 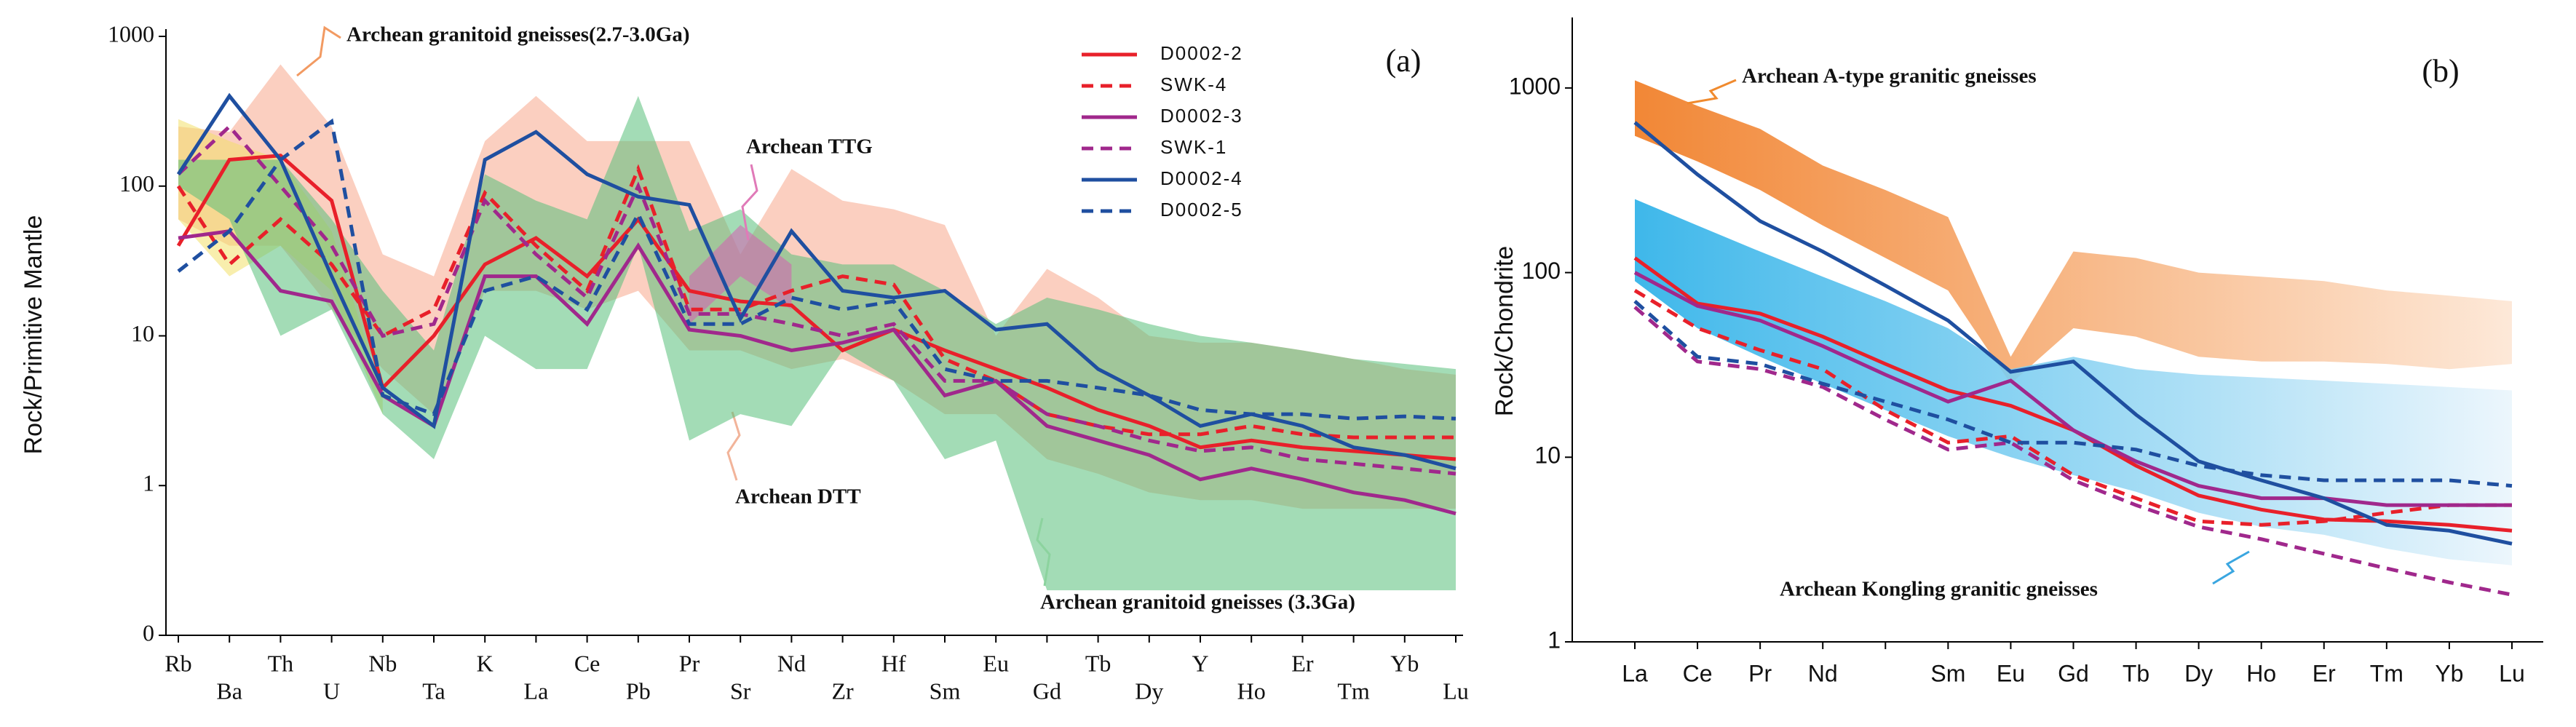 What do you see at coordinates (2440, 71) in the screenshot?
I see `panel-label: (b)` at bounding box center [2440, 71].